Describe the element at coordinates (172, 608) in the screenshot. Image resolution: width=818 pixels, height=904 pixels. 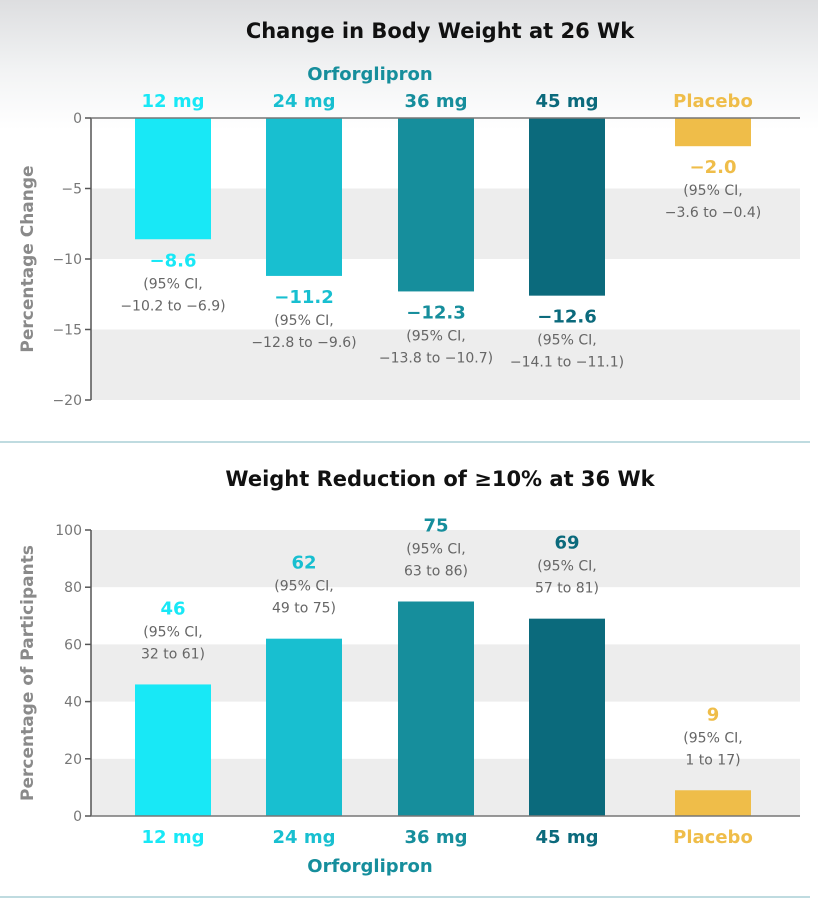
I see `value-label: 46` at that location.